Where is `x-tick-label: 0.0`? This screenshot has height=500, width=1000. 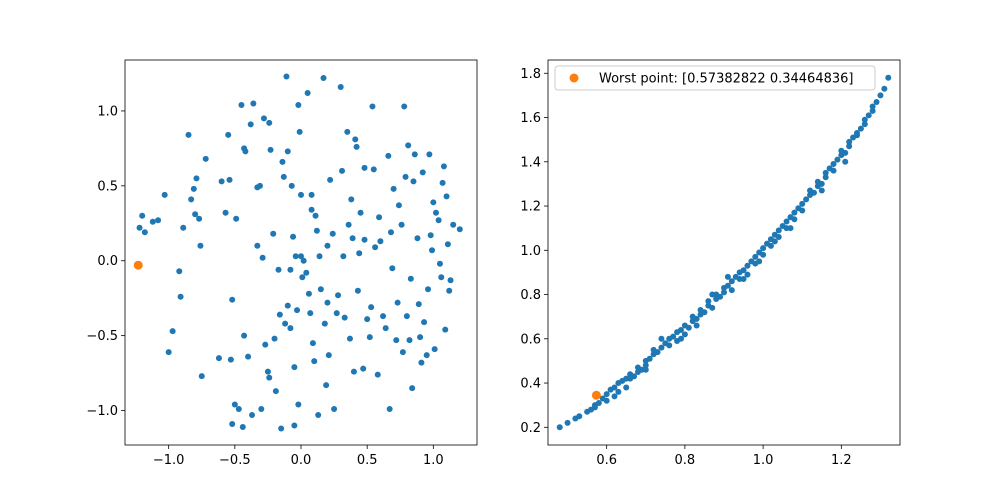 x-tick-label: 0.0 is located at coordinates (301, 460).